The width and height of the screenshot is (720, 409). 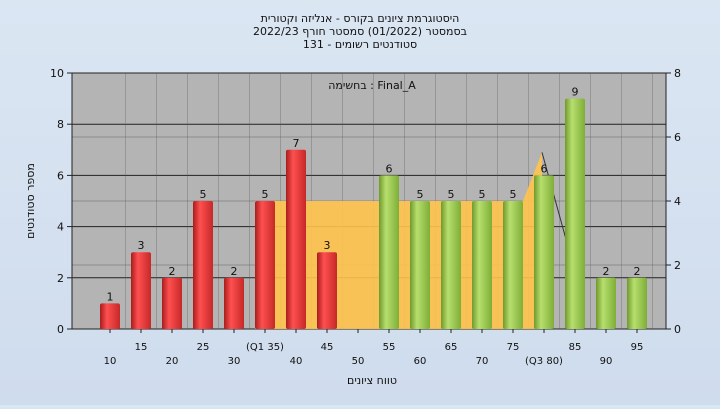 I want to click on x-tick-label: 30, so click(x=234, y=361).